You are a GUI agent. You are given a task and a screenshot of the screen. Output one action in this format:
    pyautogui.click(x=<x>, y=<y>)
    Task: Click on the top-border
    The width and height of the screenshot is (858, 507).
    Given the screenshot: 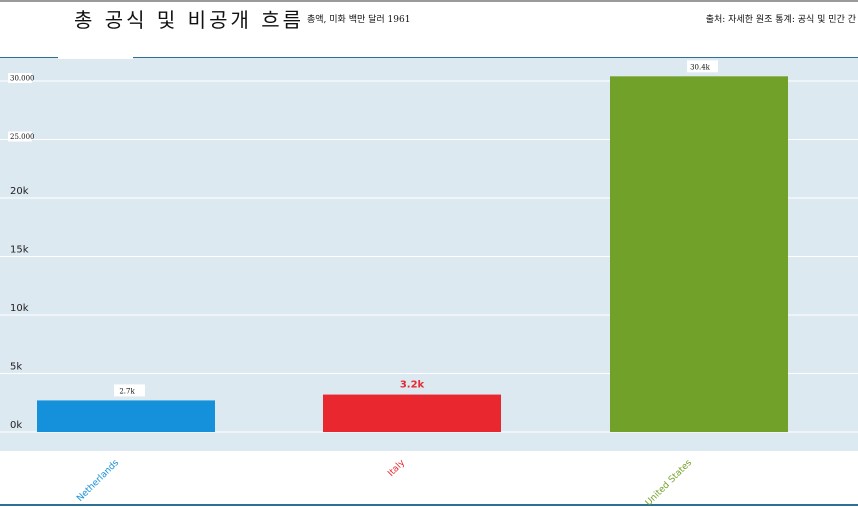 What is the action you would take?
    pyautogui.click(x=429, y=1)
    